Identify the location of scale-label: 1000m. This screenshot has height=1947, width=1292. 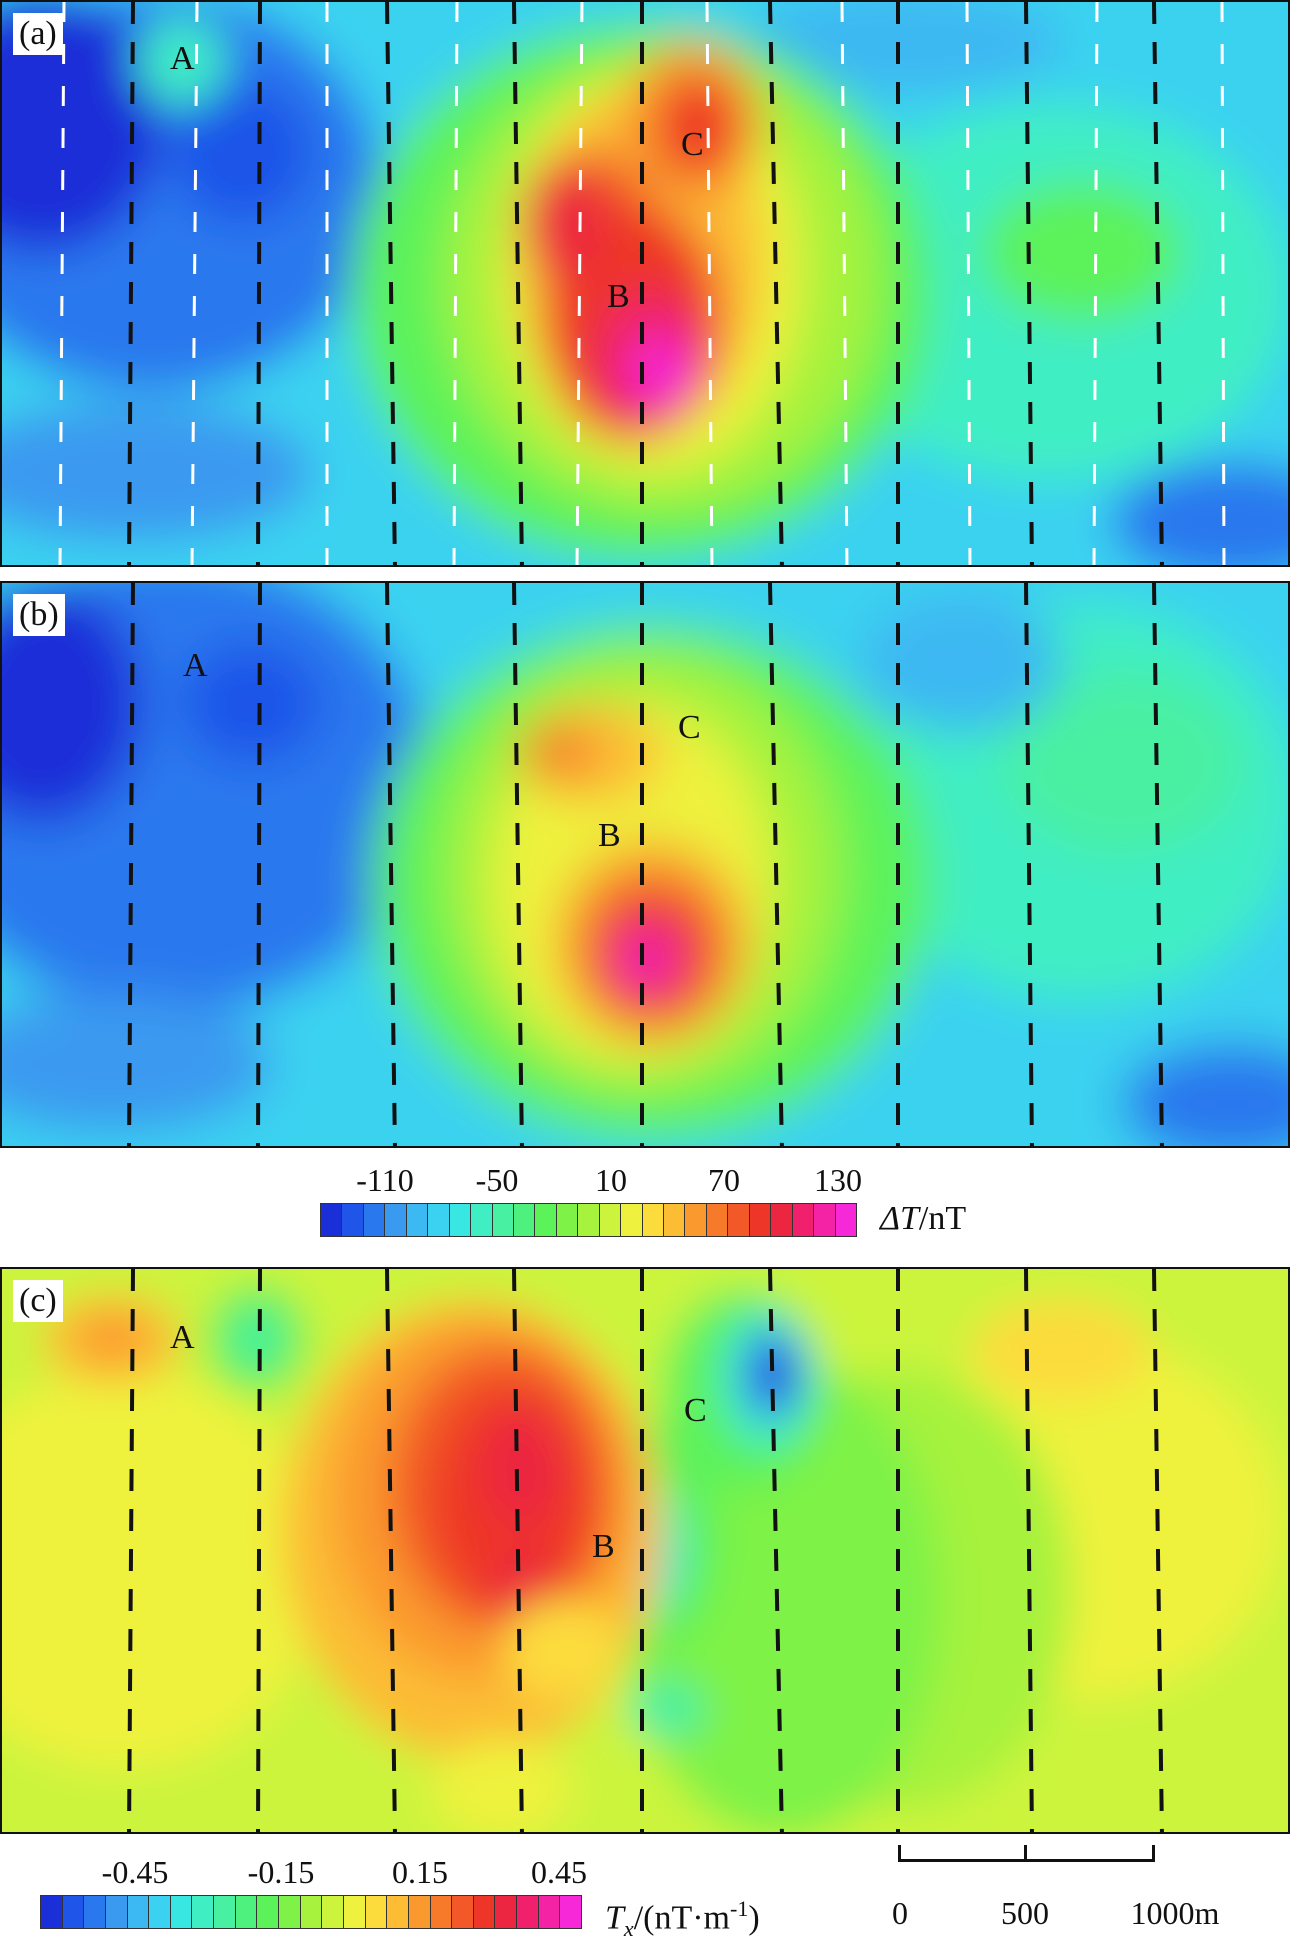
(1175, 1913).